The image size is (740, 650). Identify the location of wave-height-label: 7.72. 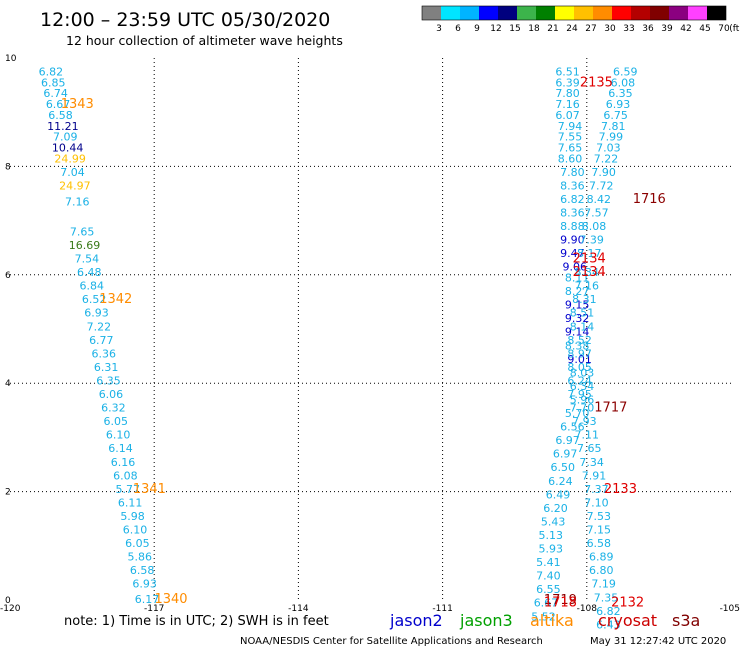
(601, 185).